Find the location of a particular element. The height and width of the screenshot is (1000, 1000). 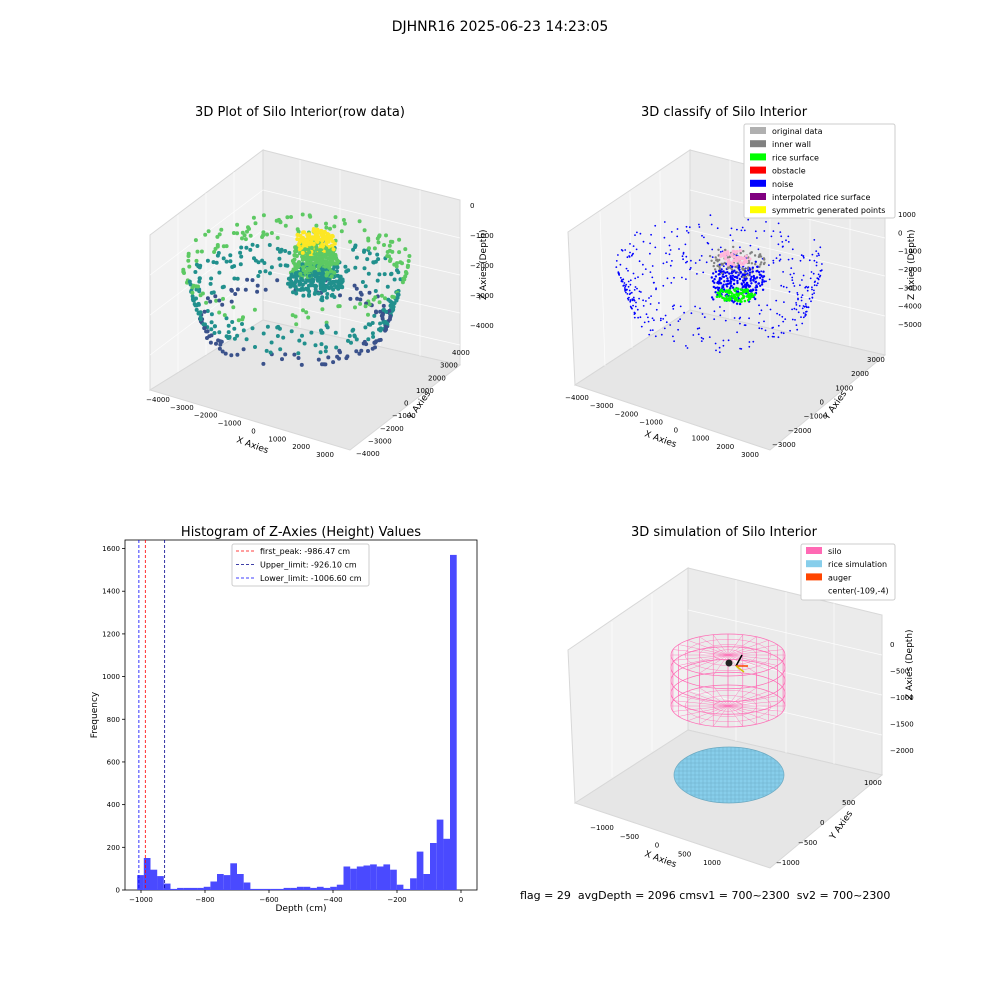

x-tick-label: −1000 is located at coordinates (602, 828).